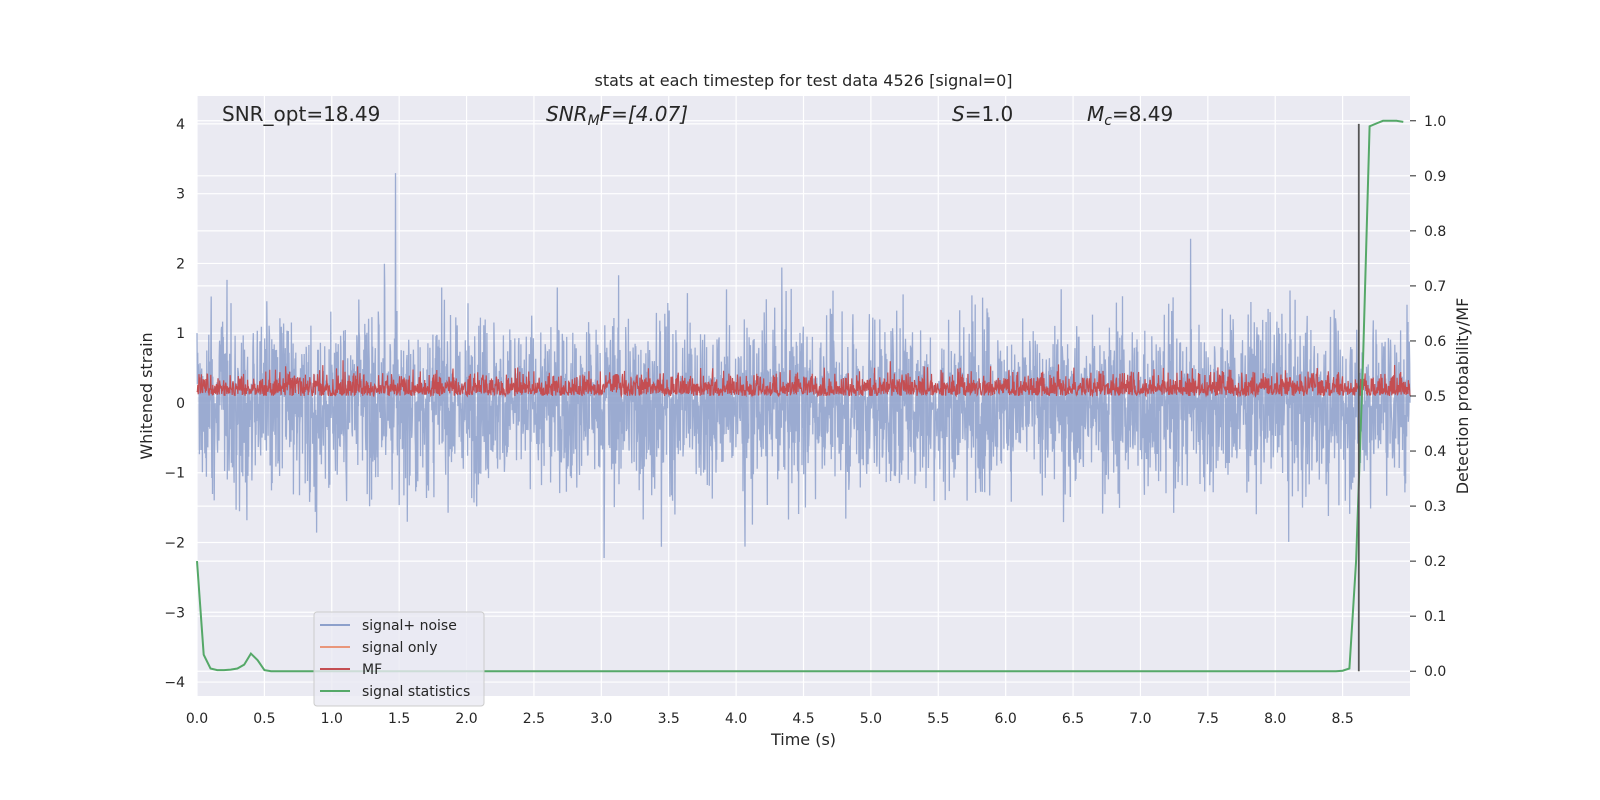  I want to click on y-tick-label: 4, so click(180, 125).